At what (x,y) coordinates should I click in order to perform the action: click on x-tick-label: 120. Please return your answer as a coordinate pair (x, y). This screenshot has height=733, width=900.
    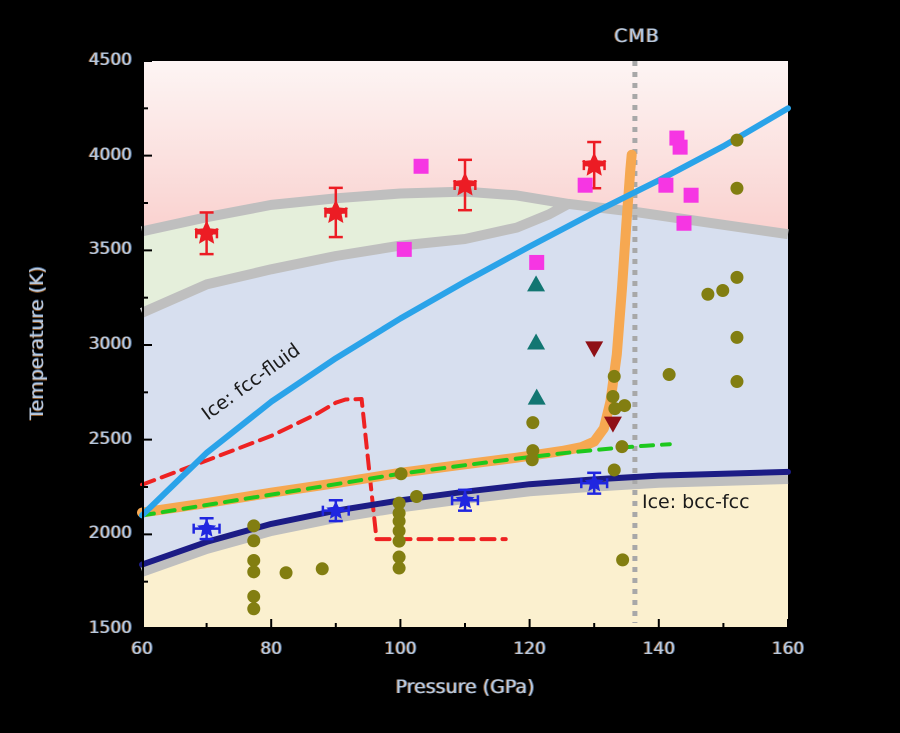
    Looking at the image, I should click on (529, 649).